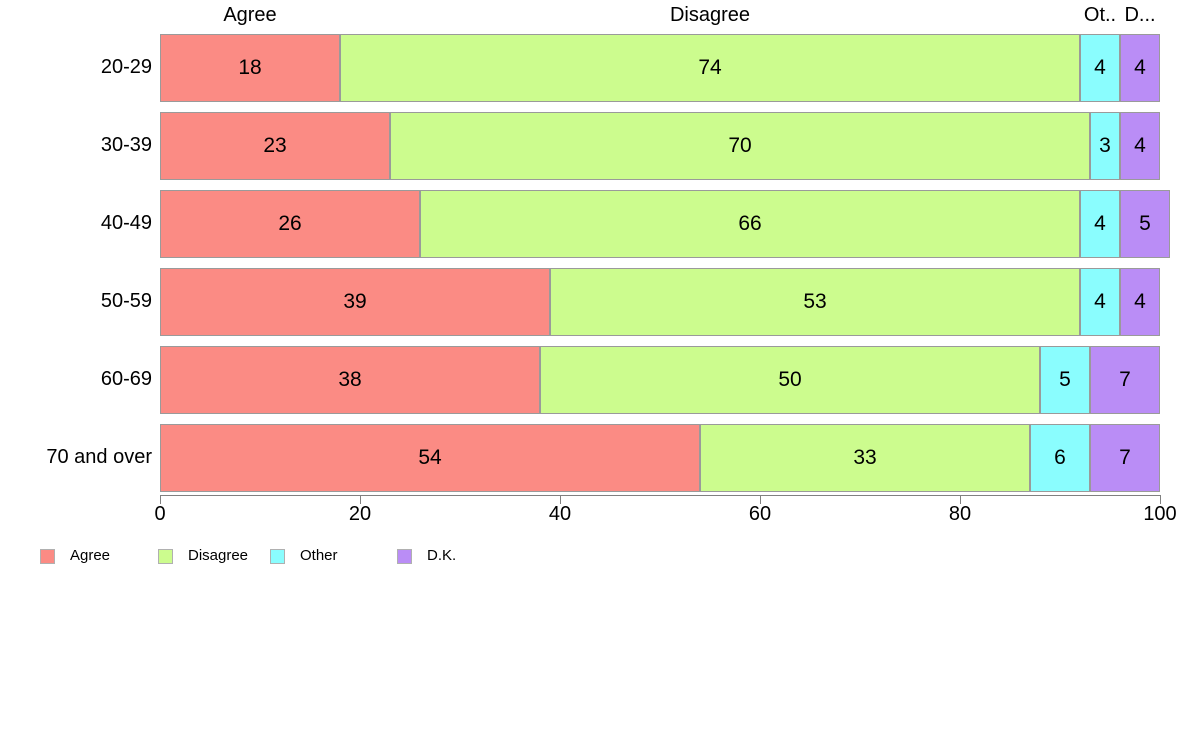 The width and height of the screenshot is (1188, 736). I want to click on segment-value: 33, so click(865, 457).